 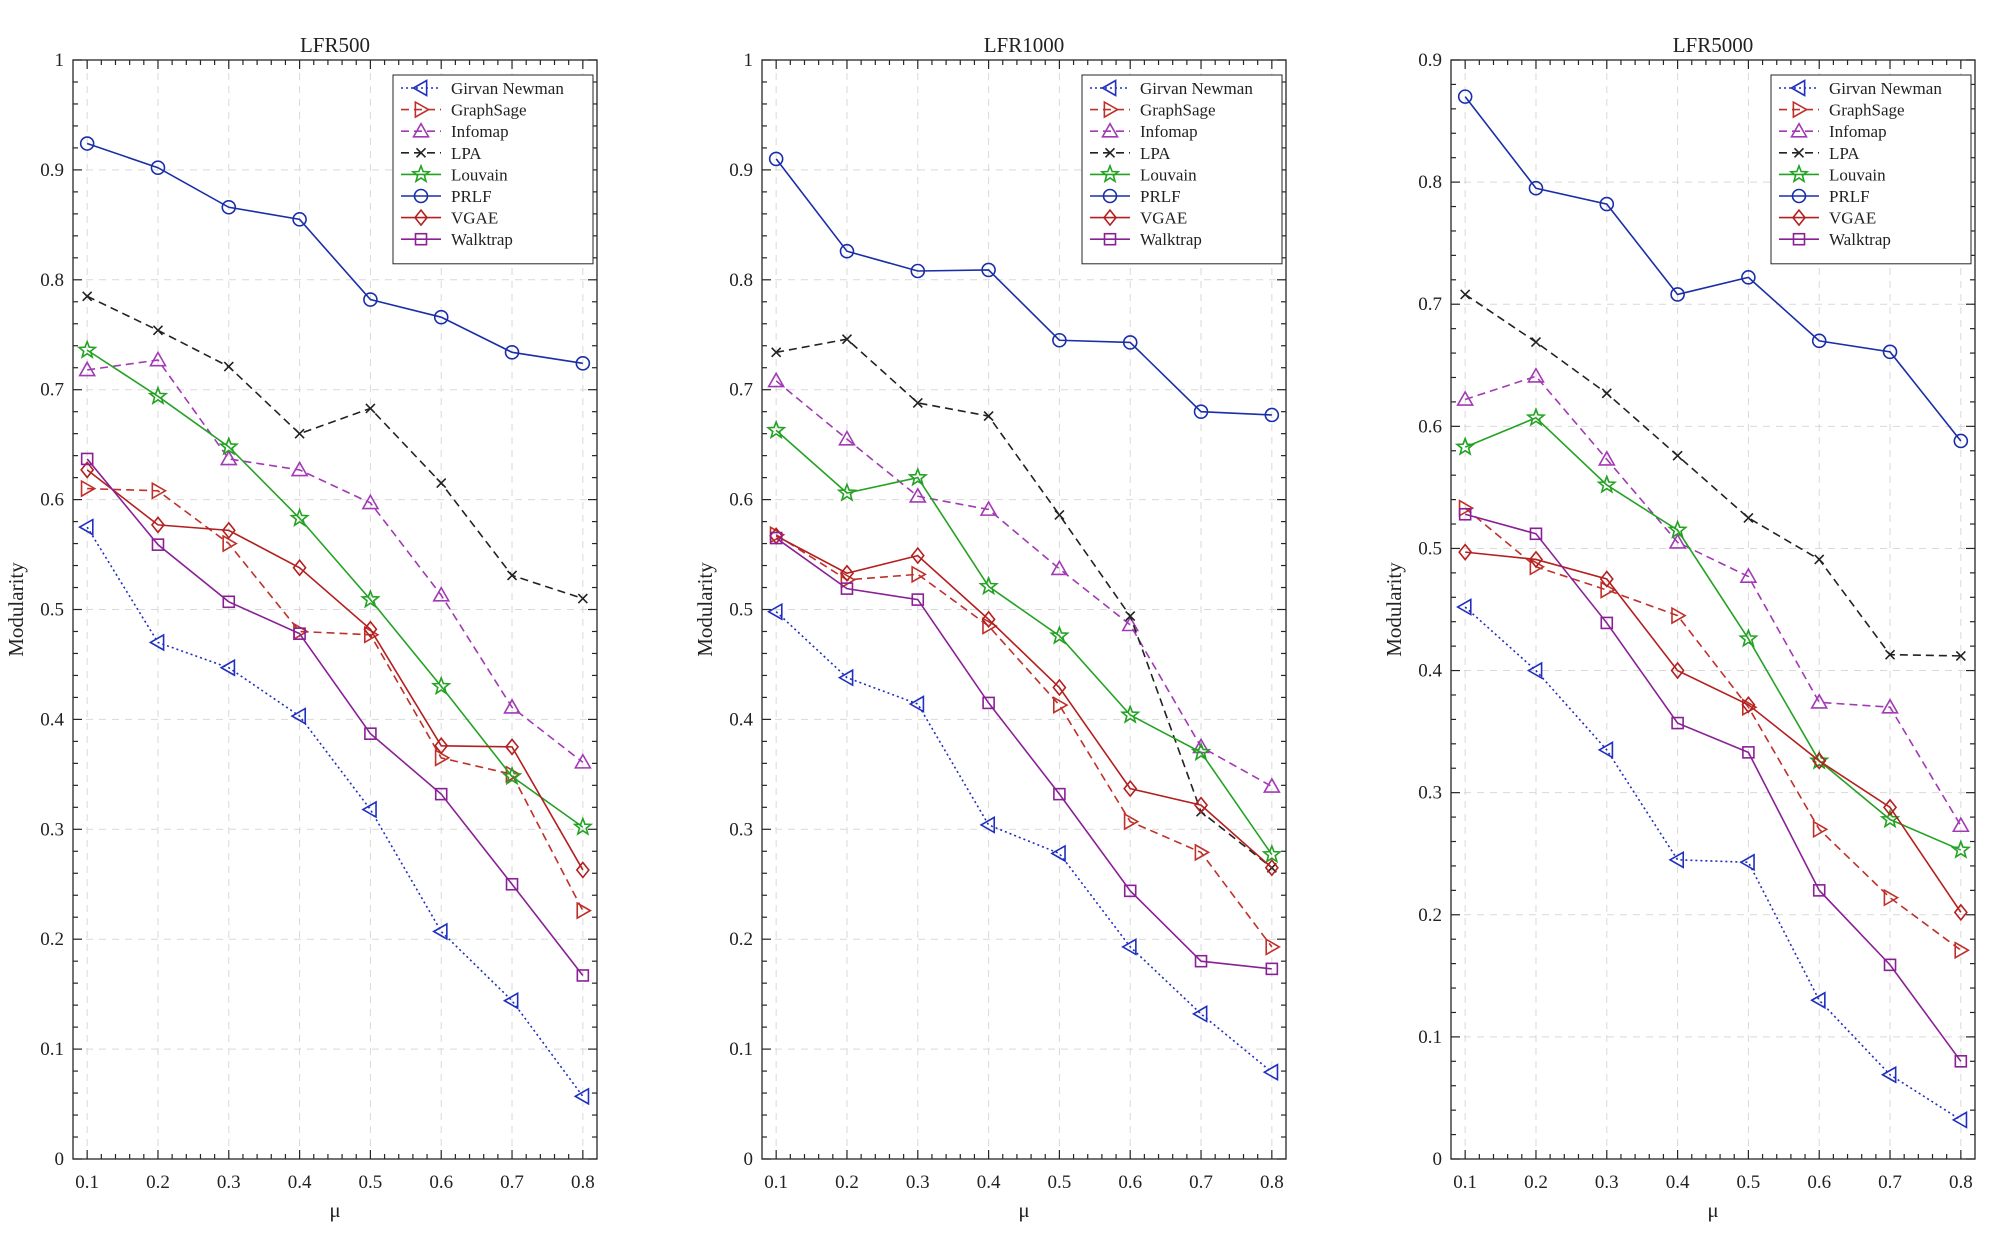 I want to click on legend-label: Louvain, so click(x=1168, y=174).